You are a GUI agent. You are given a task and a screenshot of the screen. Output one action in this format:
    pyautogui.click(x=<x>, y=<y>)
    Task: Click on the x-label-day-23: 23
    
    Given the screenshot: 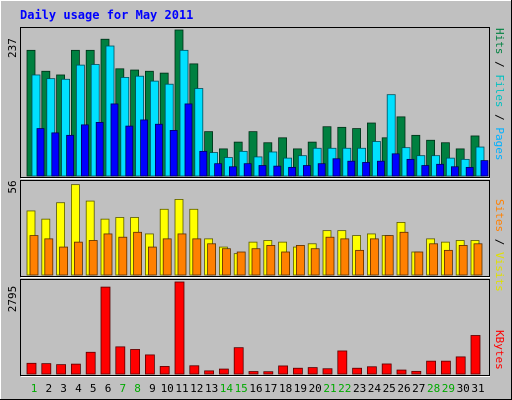 What is the action you would take?
    pyautogui.click(x=359, y=388)
    